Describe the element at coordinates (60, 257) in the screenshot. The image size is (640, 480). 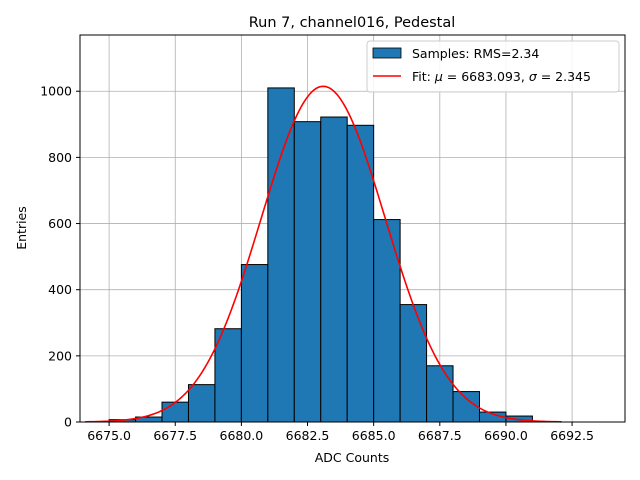
I see `y-axis: 0 200 400 600 800 1000` at that location.